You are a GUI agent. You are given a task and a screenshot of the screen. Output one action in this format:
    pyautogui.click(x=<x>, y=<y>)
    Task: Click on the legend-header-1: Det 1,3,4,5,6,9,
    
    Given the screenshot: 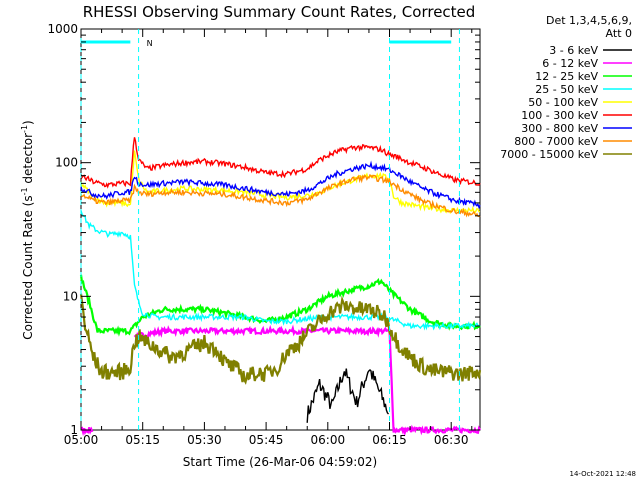 What is the action you would take?
    pyautogui.click(x=589, y=20)
    